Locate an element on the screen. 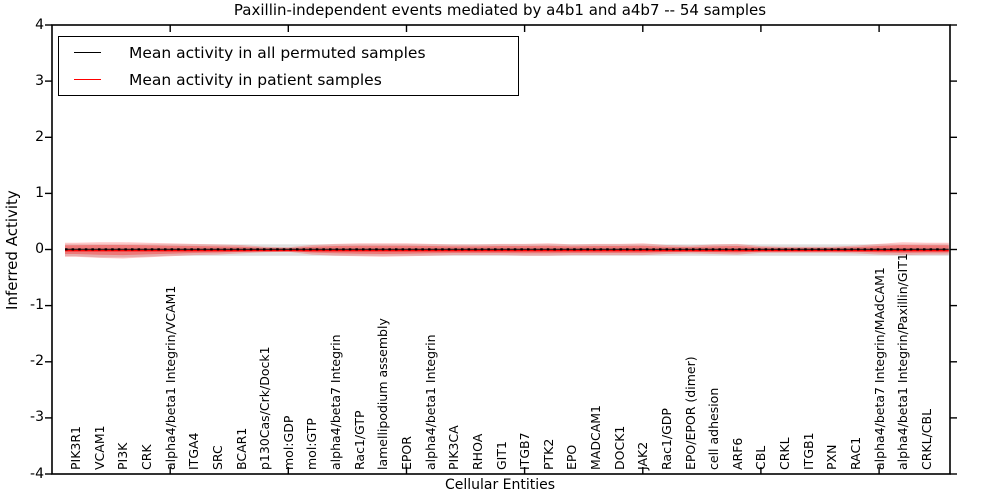 The image size is (1000, 500). y-tick-label: 0 is located at coordinates (39, 249).